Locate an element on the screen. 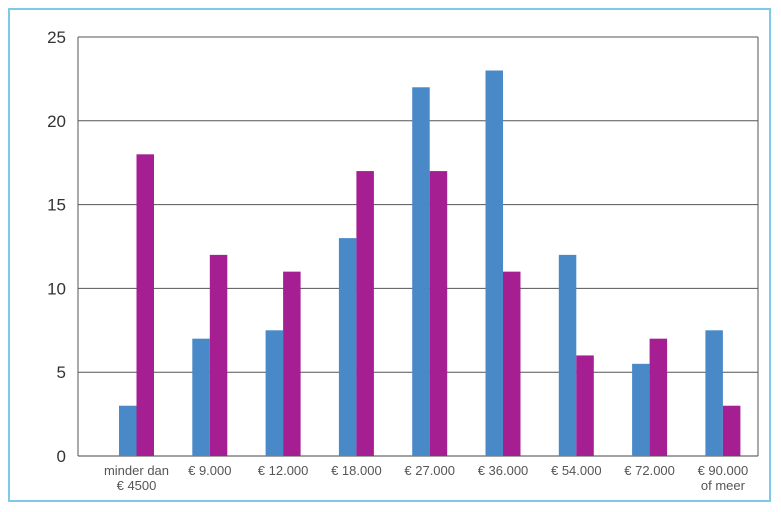  y-tick-label: 5 is located at coordinates (61, 372).